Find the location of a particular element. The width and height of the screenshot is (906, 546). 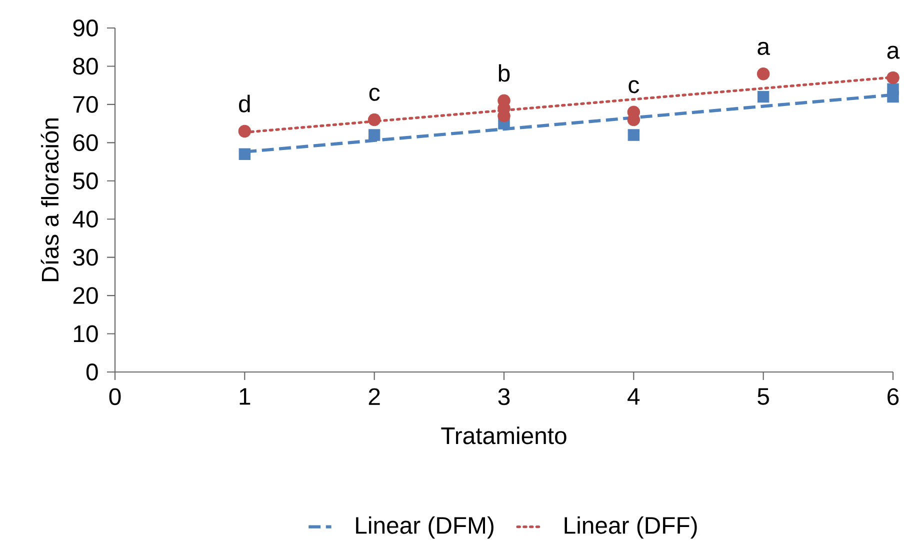

y-tick-label: 0 is located at coordinates (92, 372).